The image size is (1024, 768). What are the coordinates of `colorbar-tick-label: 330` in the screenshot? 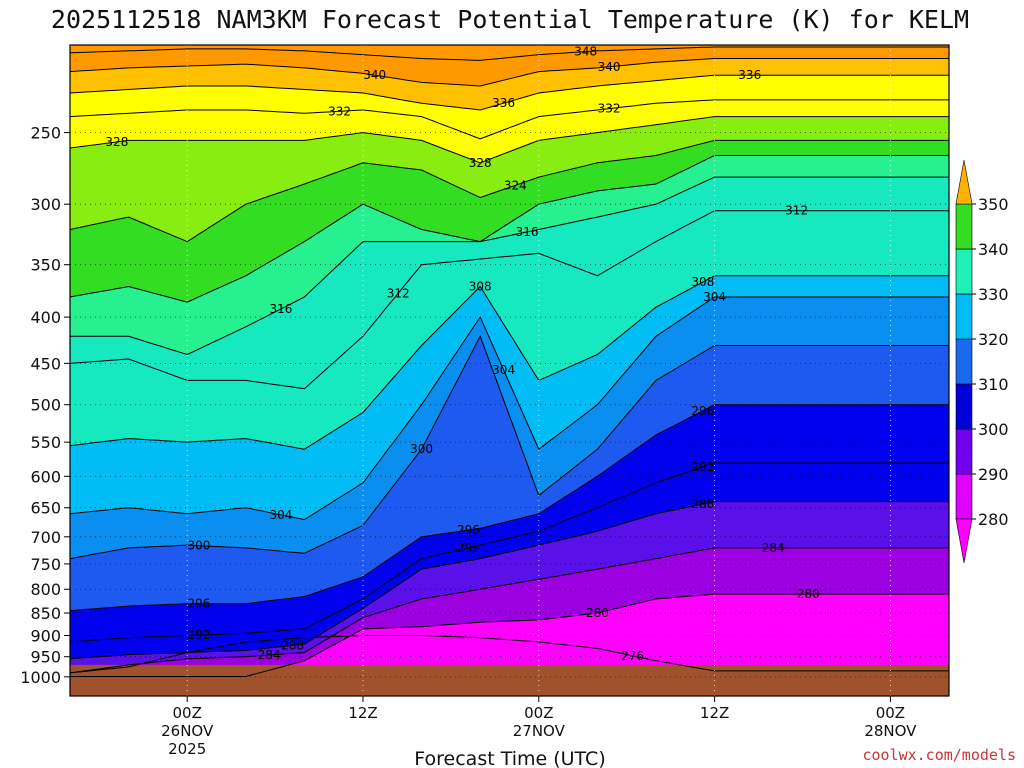 It's located at (993, 294).